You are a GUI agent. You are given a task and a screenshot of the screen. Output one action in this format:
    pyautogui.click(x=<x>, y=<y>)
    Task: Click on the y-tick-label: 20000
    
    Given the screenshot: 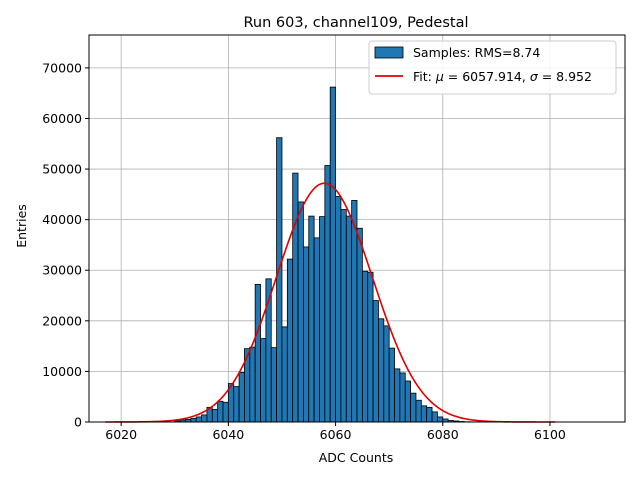 What is the action you would take?
    pyautogui.click(x=62, y=320)
    